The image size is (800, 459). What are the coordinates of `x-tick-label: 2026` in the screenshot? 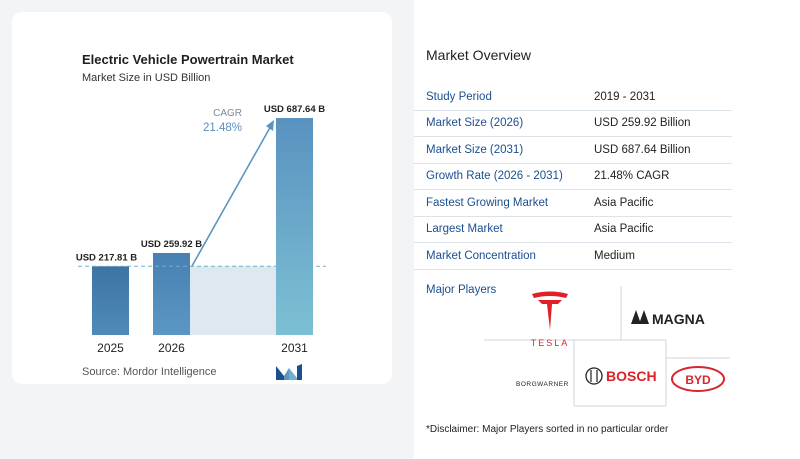 It's located at (171, 348).